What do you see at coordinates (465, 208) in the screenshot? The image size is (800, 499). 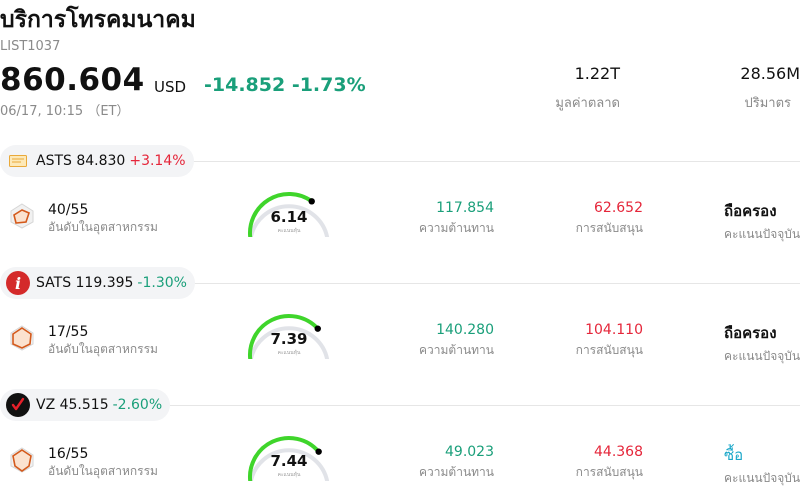 I see `resistance-value: 117.854` at bounding box center [465, 208].